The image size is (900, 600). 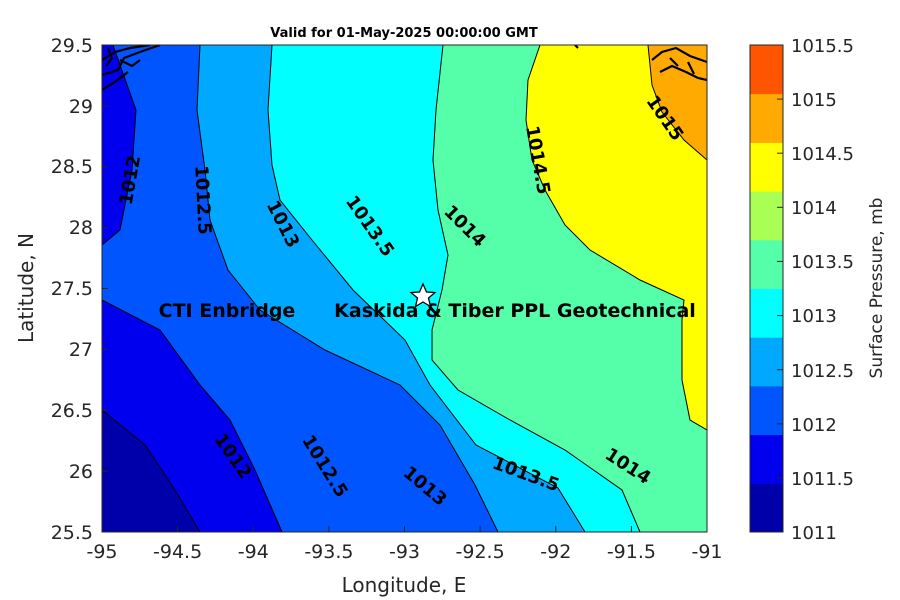 I want to click on y-tick-label: 25.5, so click(x=72, y=533).